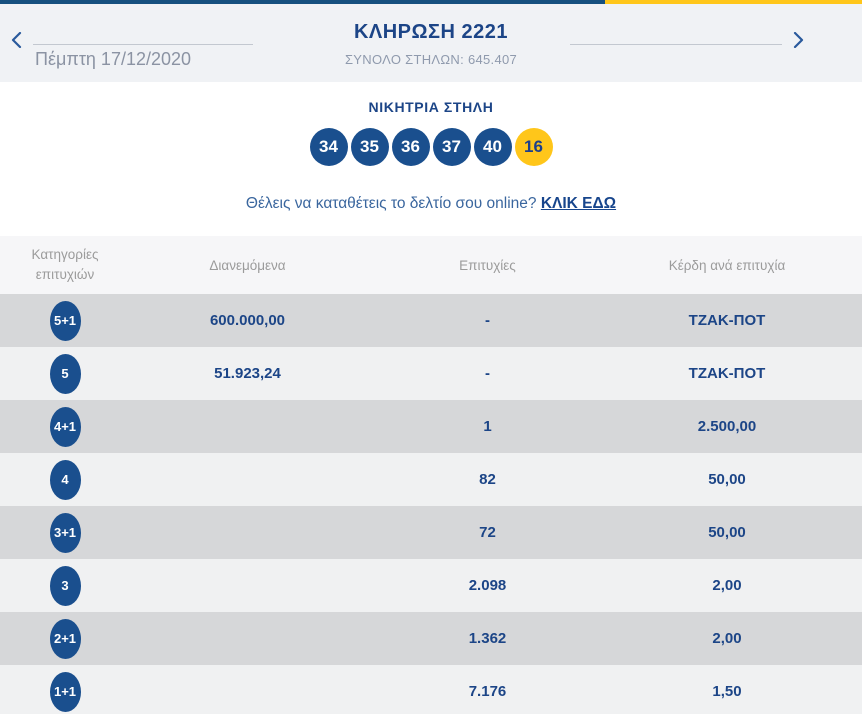 The width and height of the screenshot is (862, 714). I want to click on category-badge: 3, so click(65, 585).